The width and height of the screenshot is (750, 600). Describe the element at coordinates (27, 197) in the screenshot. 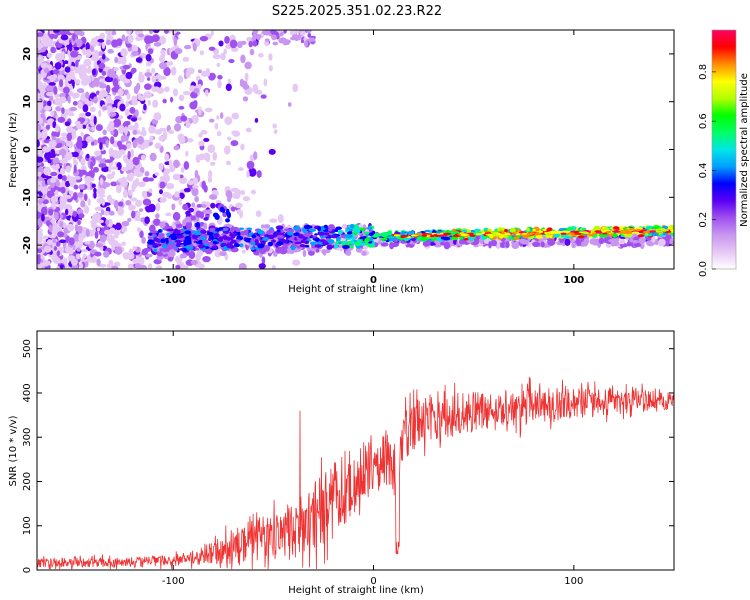

I see `y-tick-label: -10` at that location.